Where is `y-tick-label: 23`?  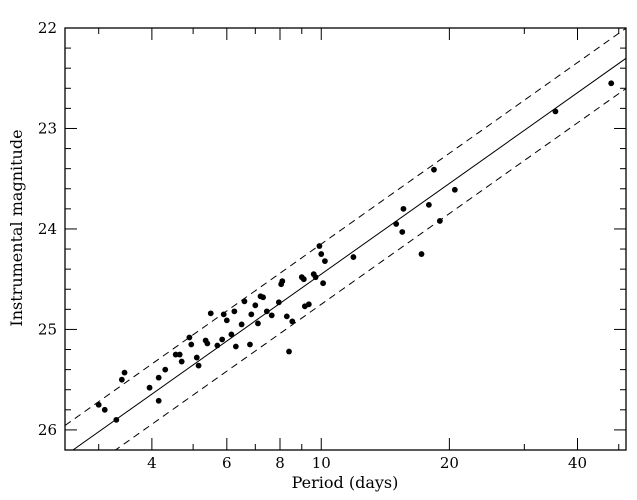
y-tick-label: 23 is located at coordinates (47, 128).